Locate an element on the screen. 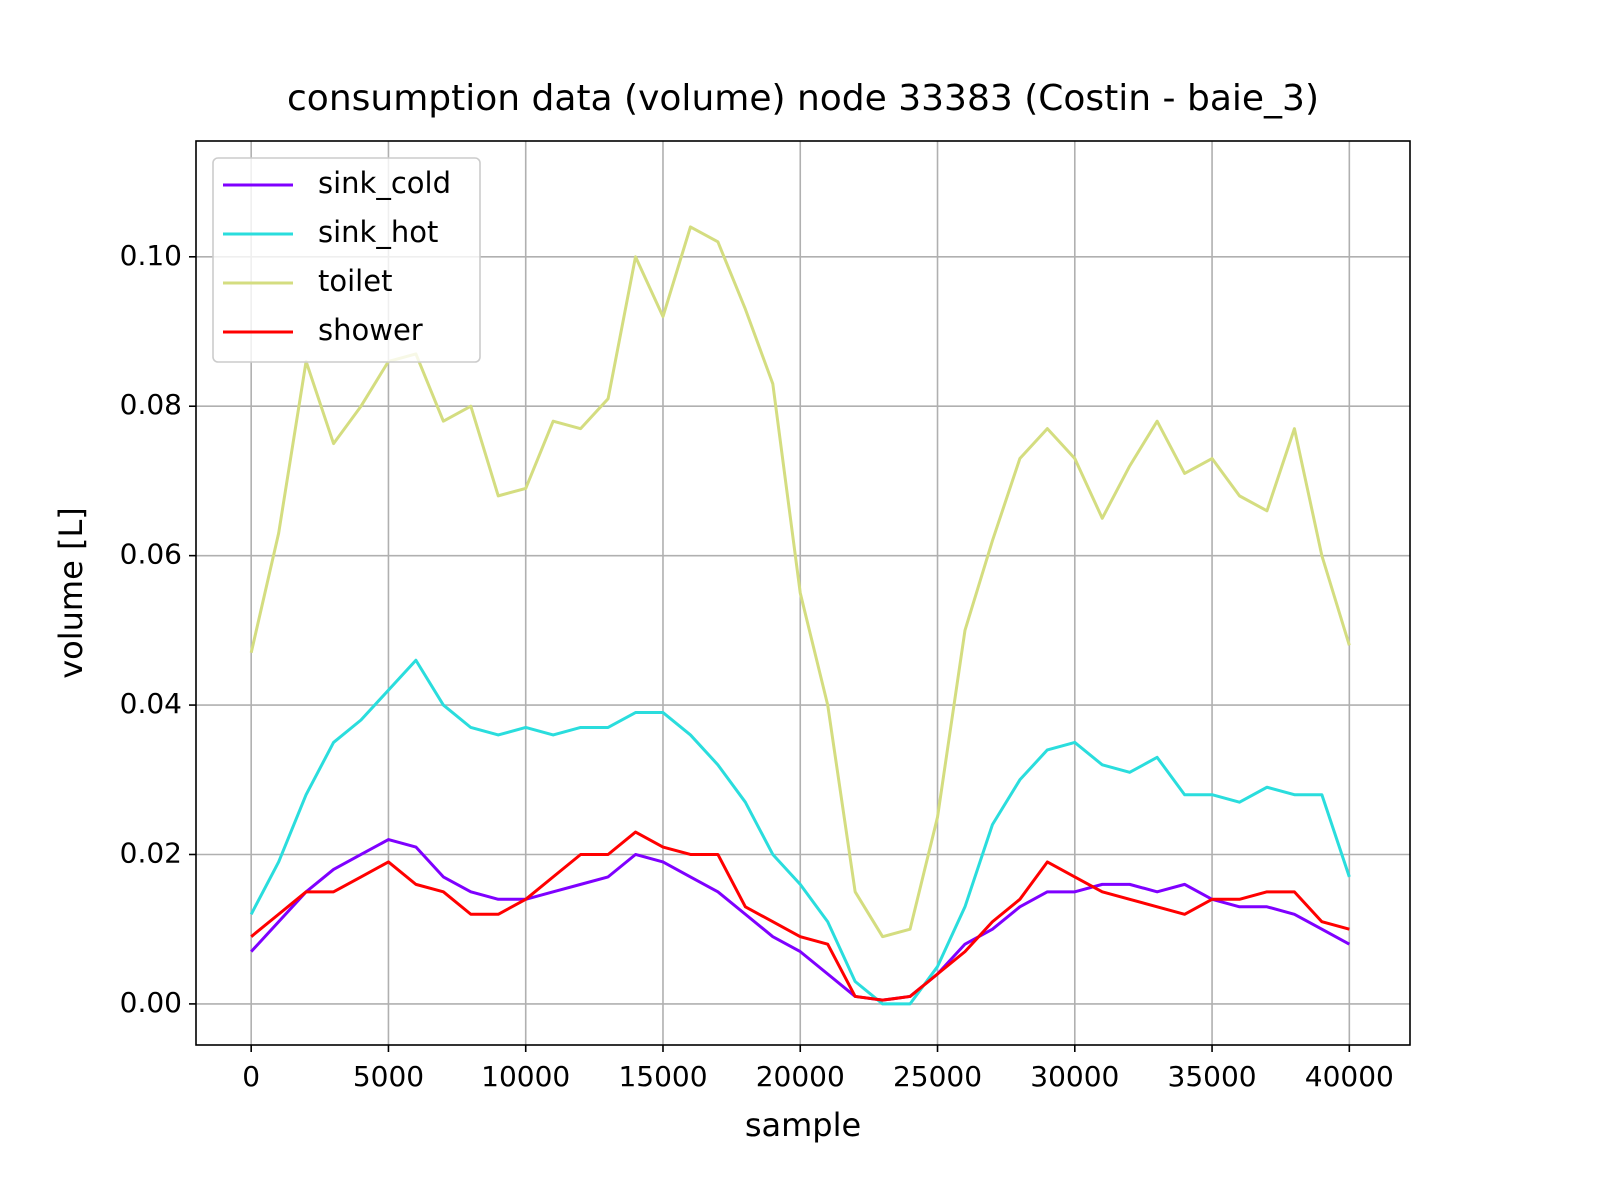 The image size is (1600, 1200). x-tick-label: 30000 is located at coordinates (1074, 1076).